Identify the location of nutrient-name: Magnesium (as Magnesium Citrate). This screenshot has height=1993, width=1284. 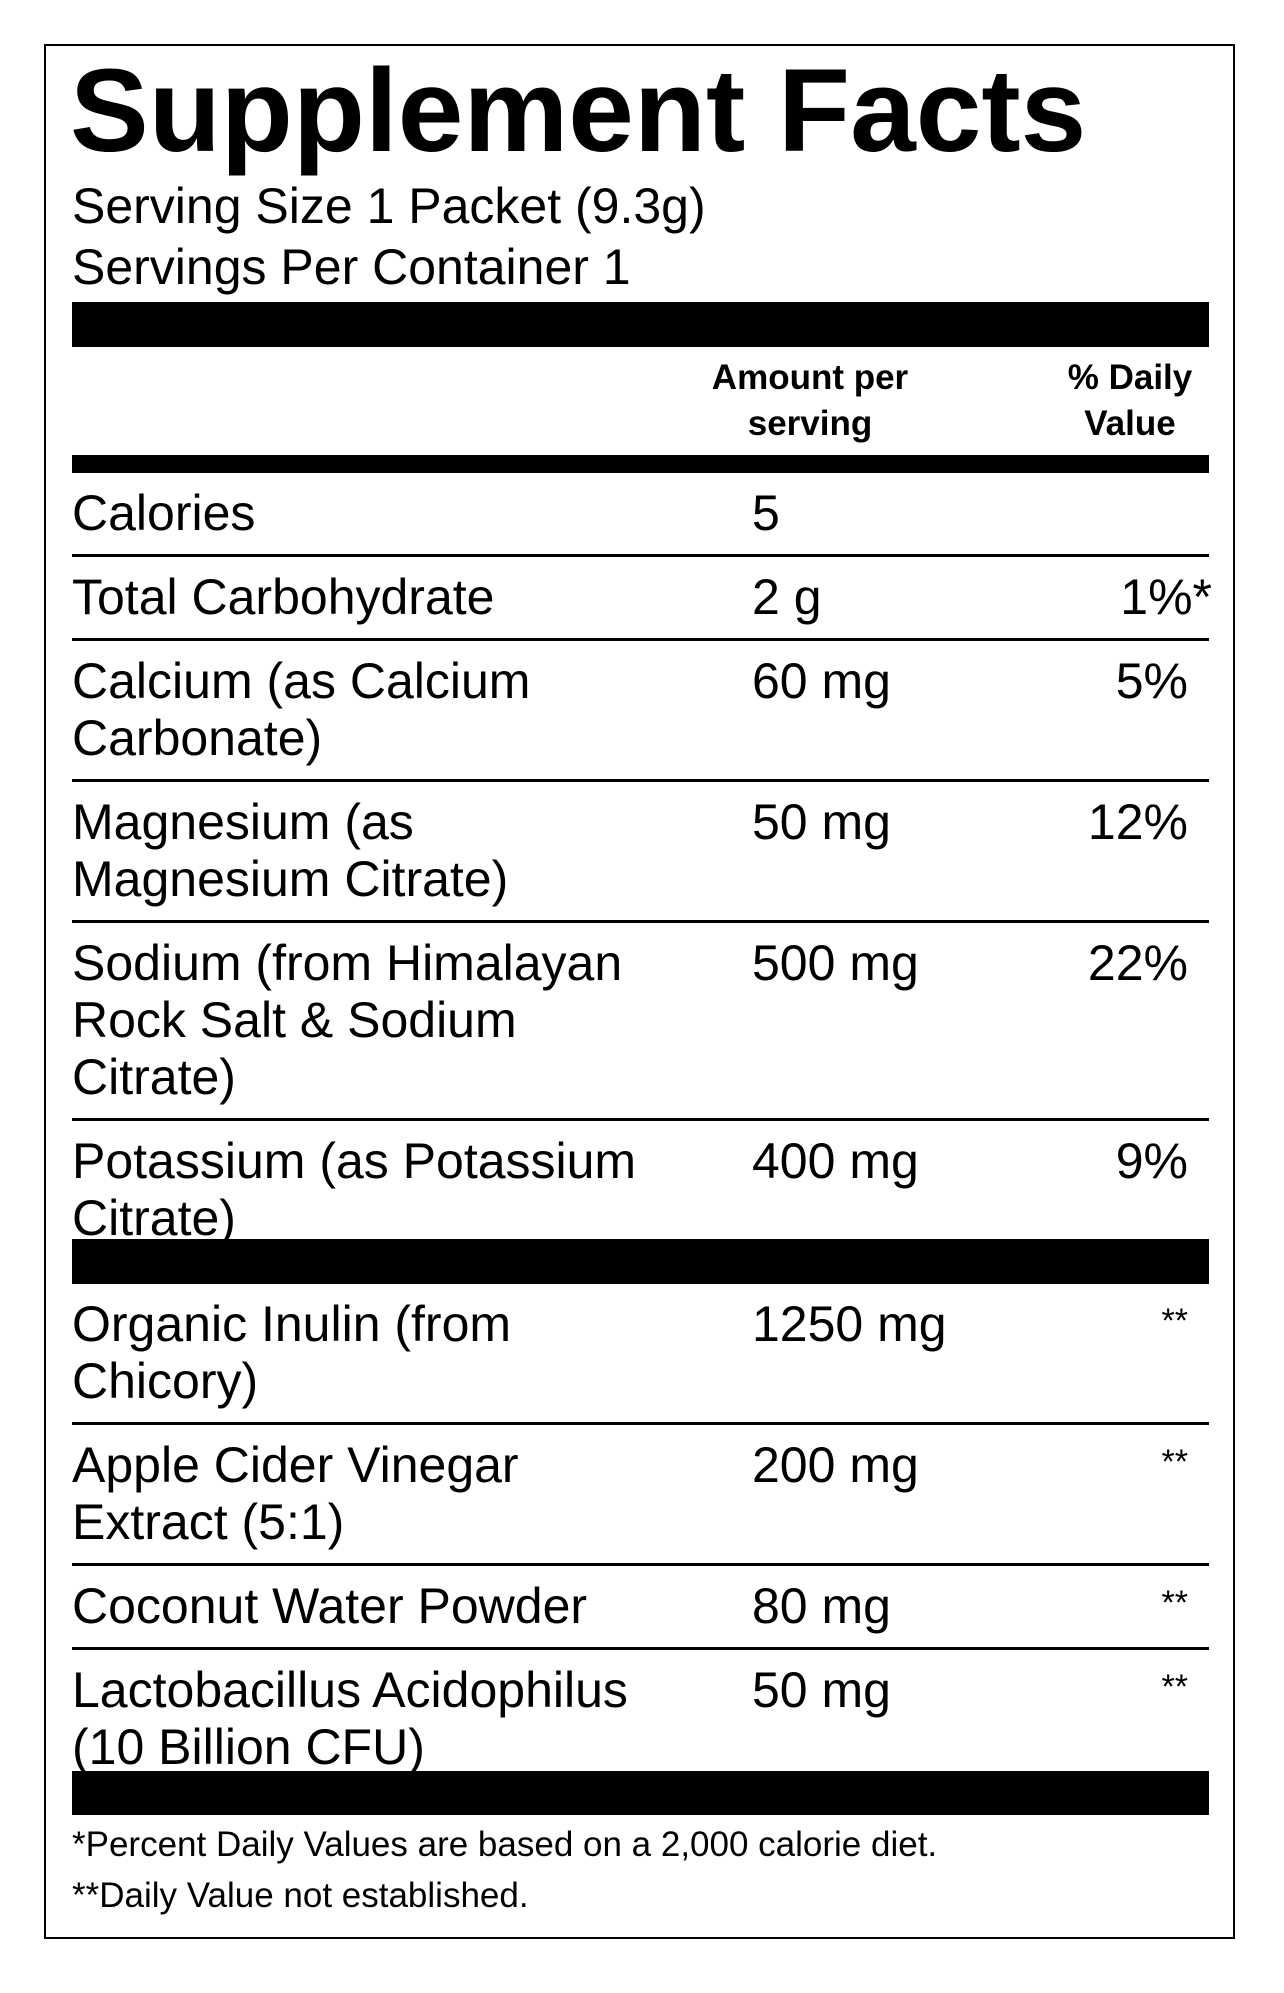
(290, 850).